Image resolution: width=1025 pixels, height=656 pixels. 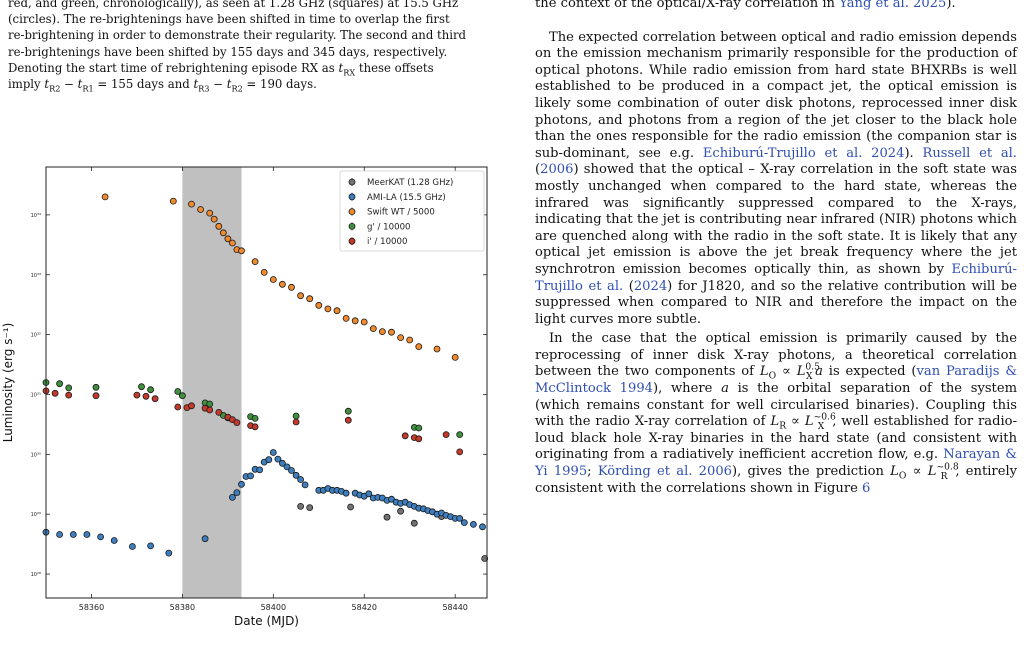 I want to click on citation-link: Russell et al., so click(x=969, y=153).